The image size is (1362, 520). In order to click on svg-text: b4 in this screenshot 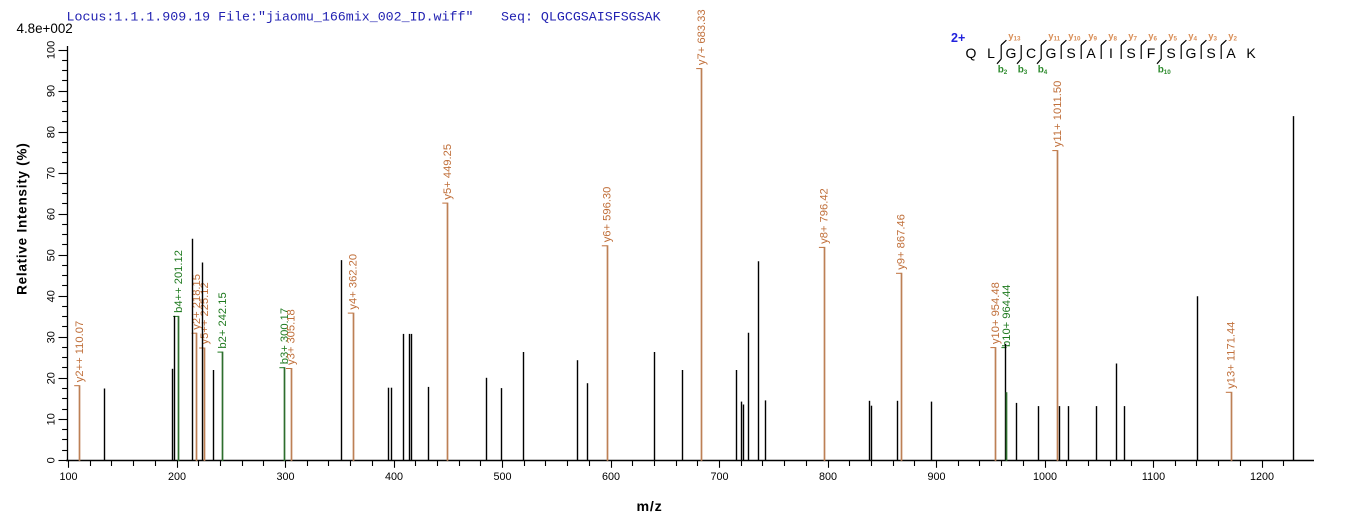, I will do `click(1043, 70)`.